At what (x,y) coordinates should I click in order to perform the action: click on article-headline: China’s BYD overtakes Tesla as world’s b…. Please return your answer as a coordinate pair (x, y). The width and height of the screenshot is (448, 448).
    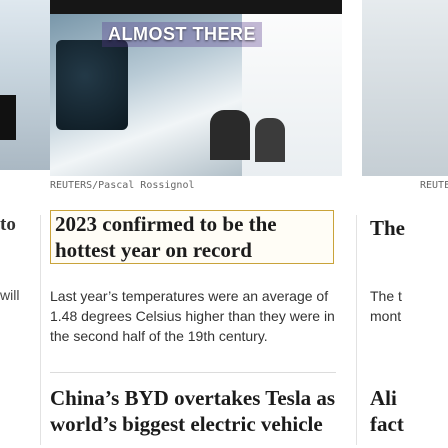
    Looking at the image, I should click on (193, 411).